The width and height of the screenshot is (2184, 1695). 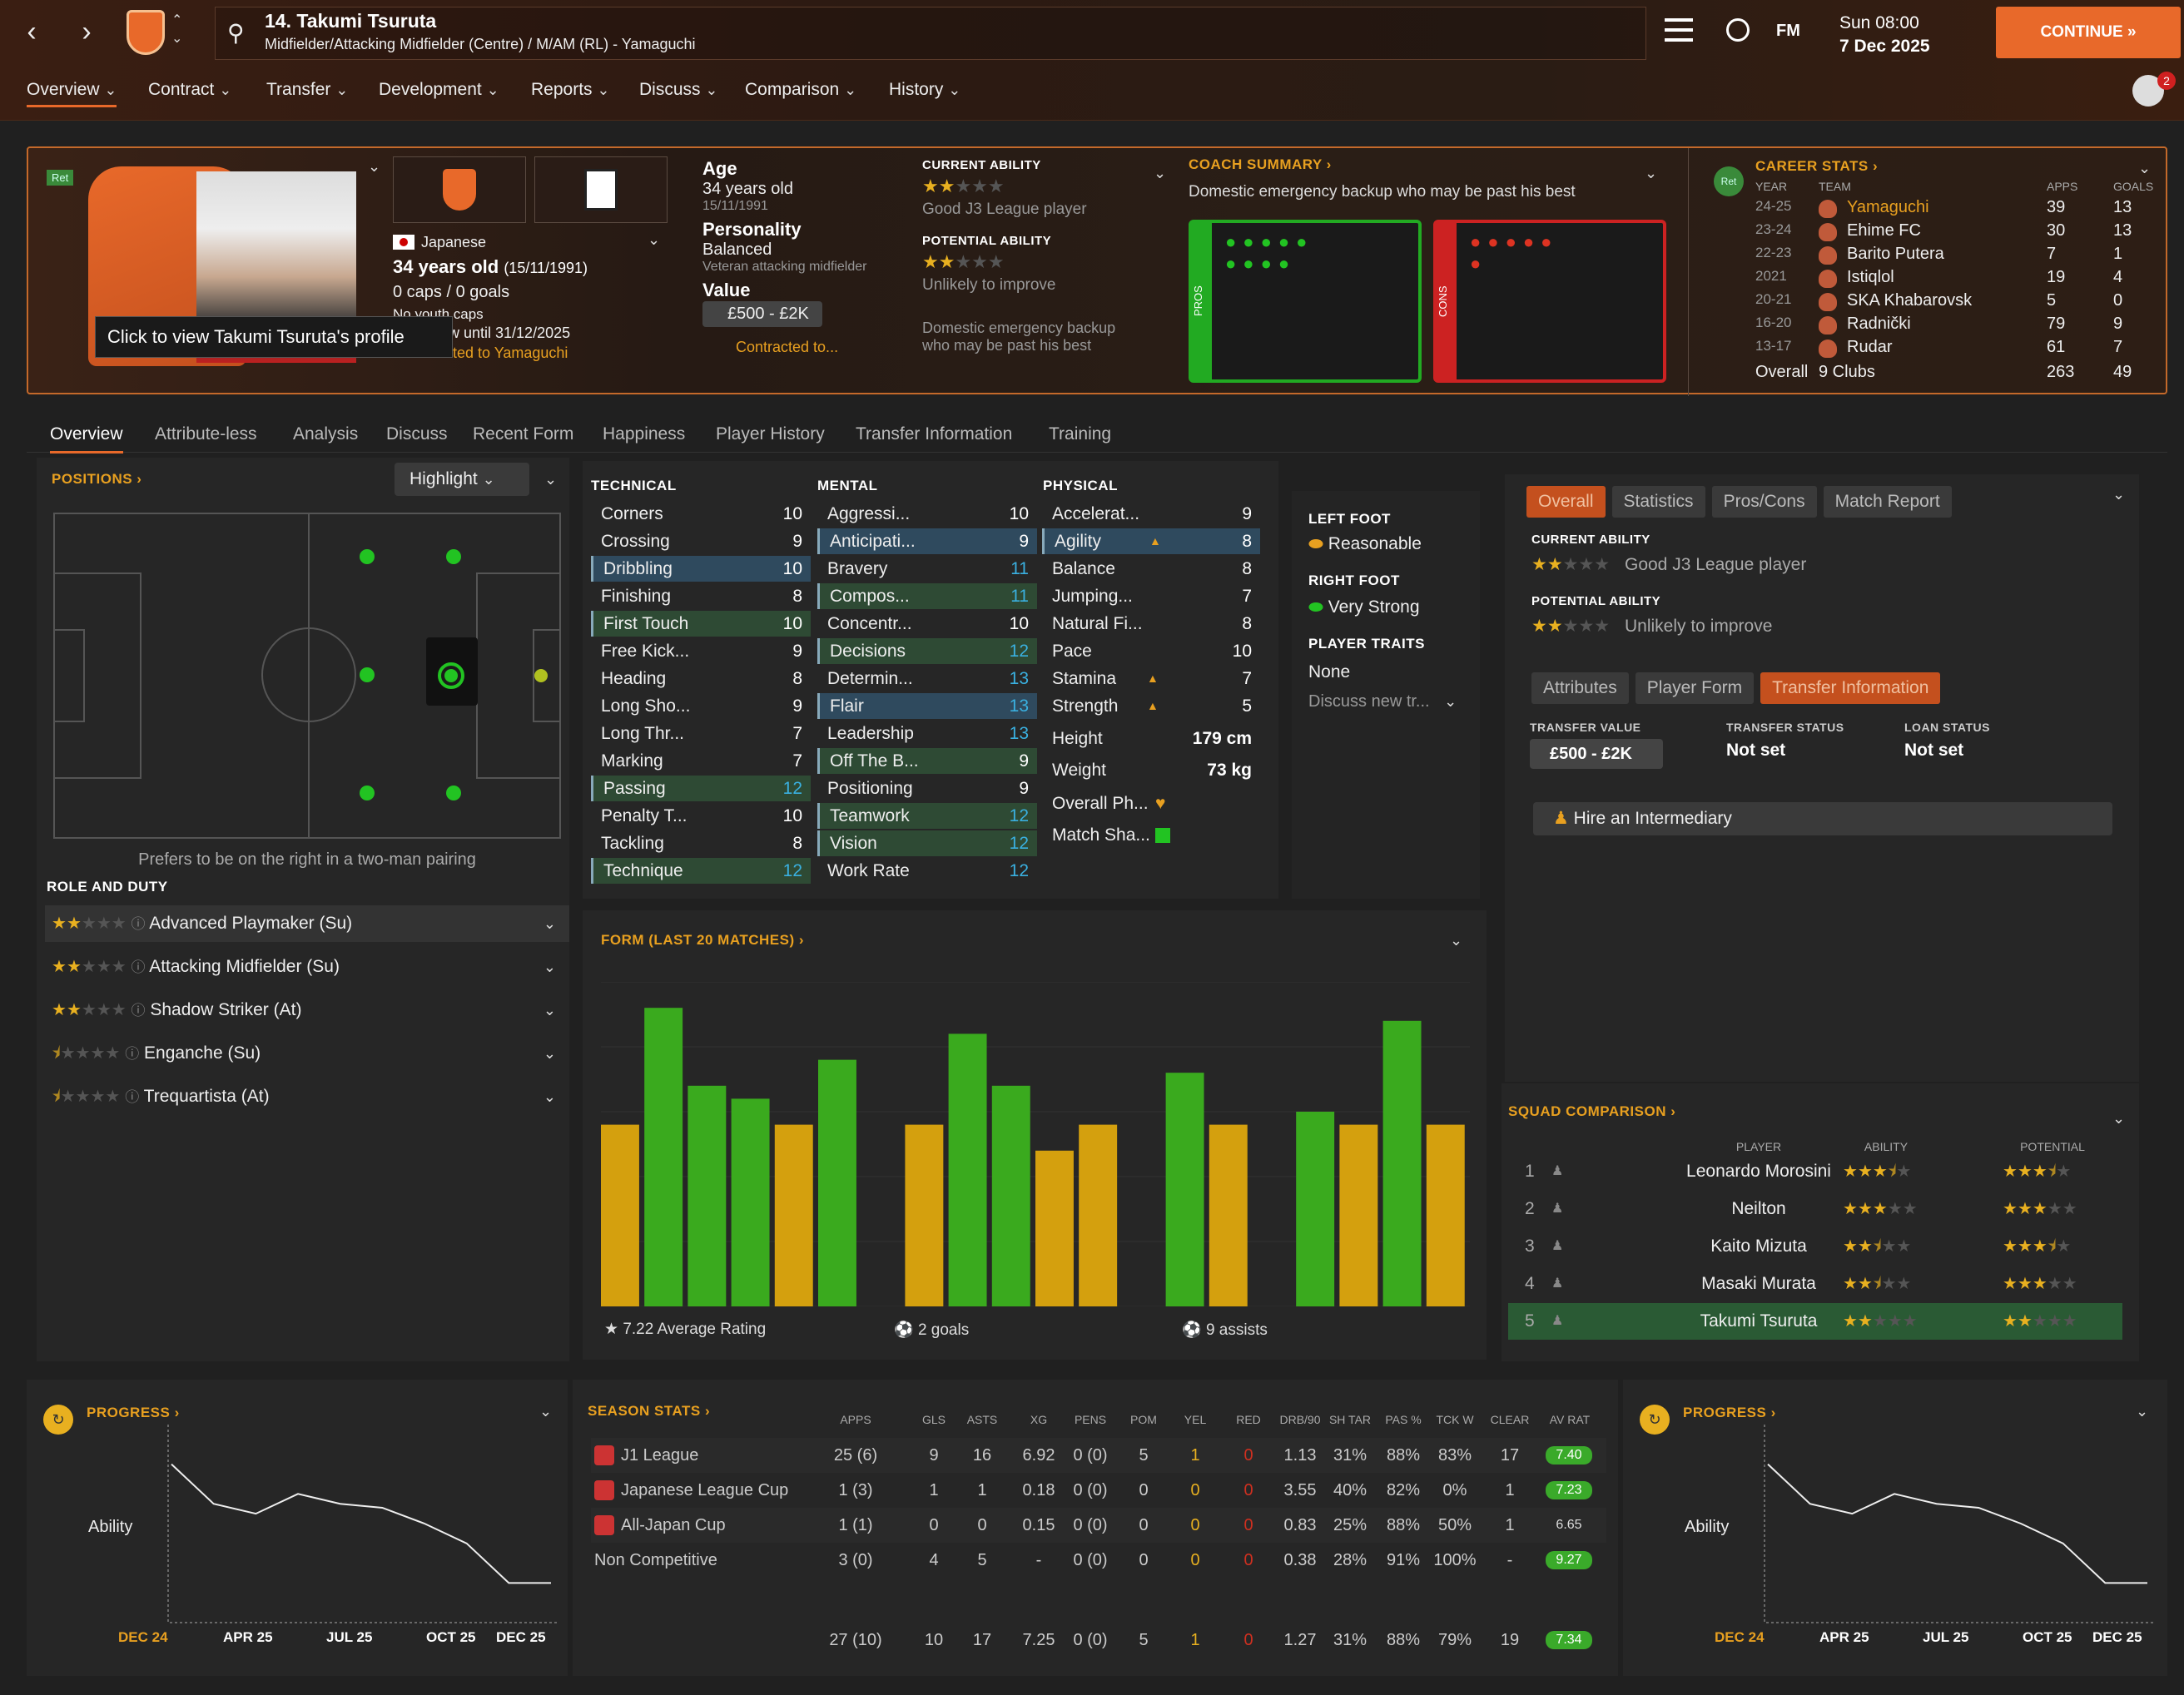 I want to click on attribute-row: Compos... 11, so click(x=927, y=596).